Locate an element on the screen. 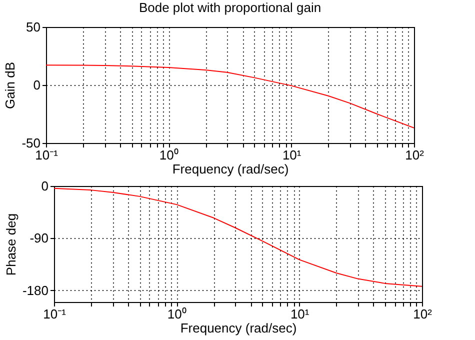  y-axis-title: Phase deg is located at coordinates (10, 244).